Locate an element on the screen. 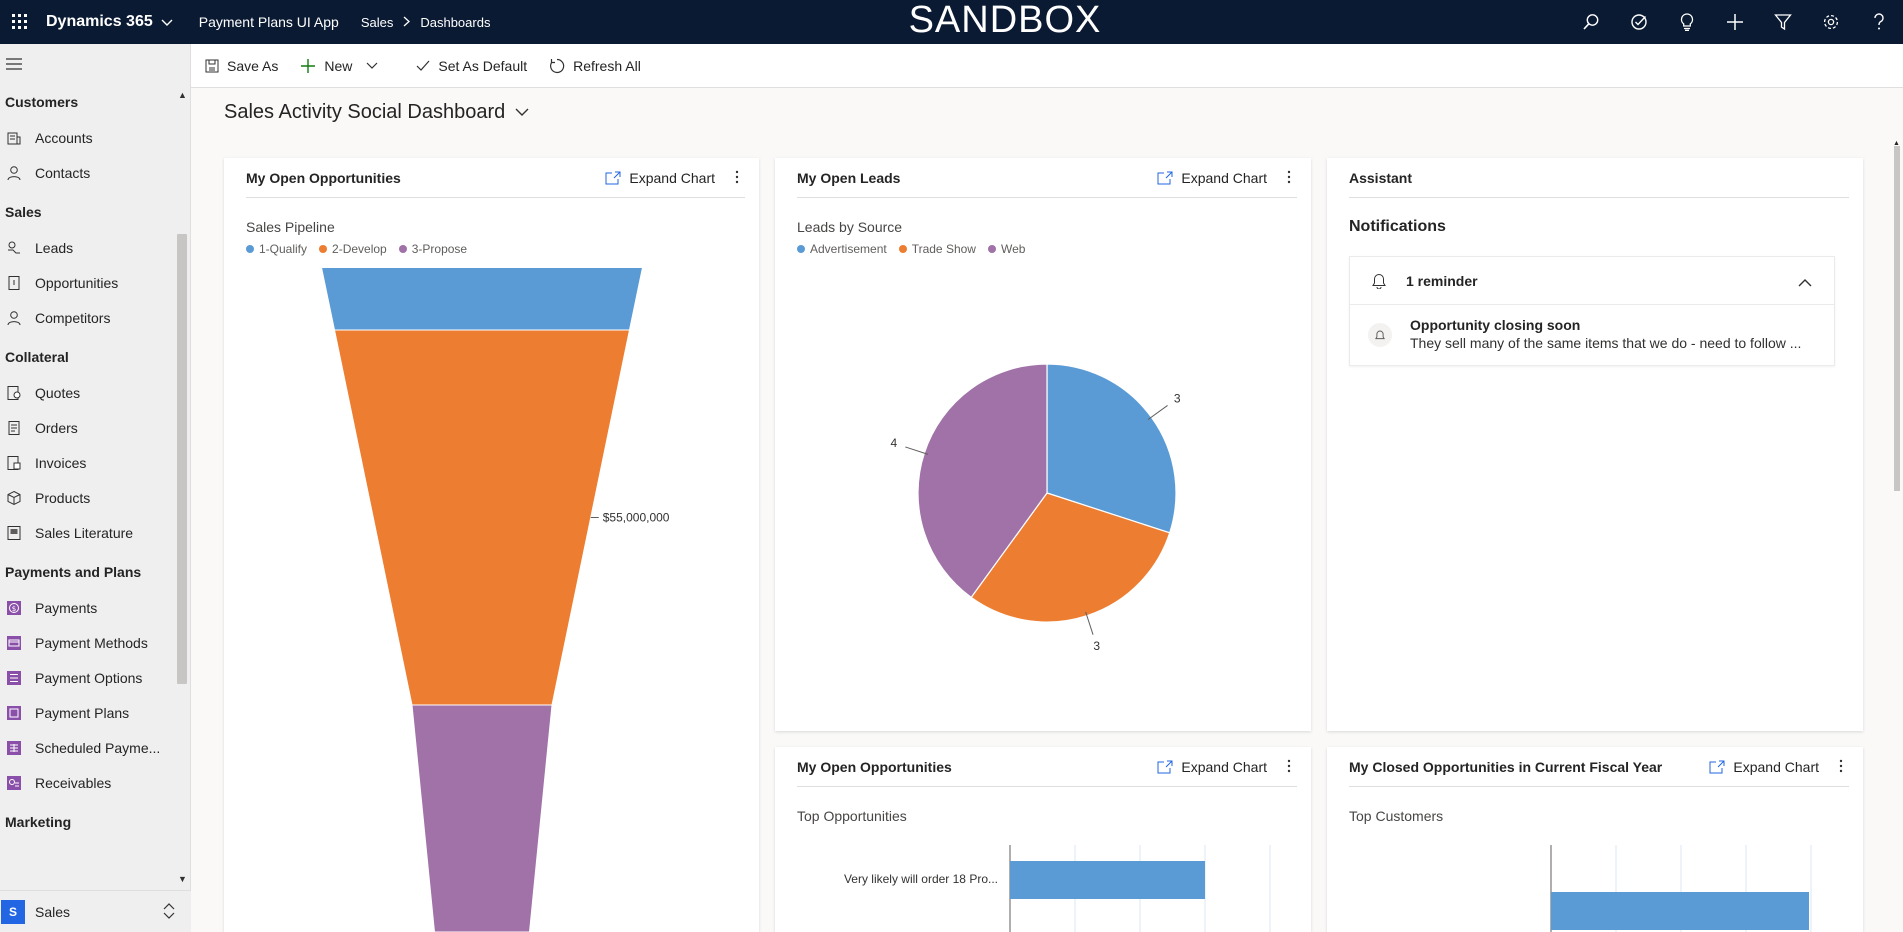 The width and height of the screenshot is (1903, 932). reminder-header: 1 reminder is located at coordinates (1592, 281).